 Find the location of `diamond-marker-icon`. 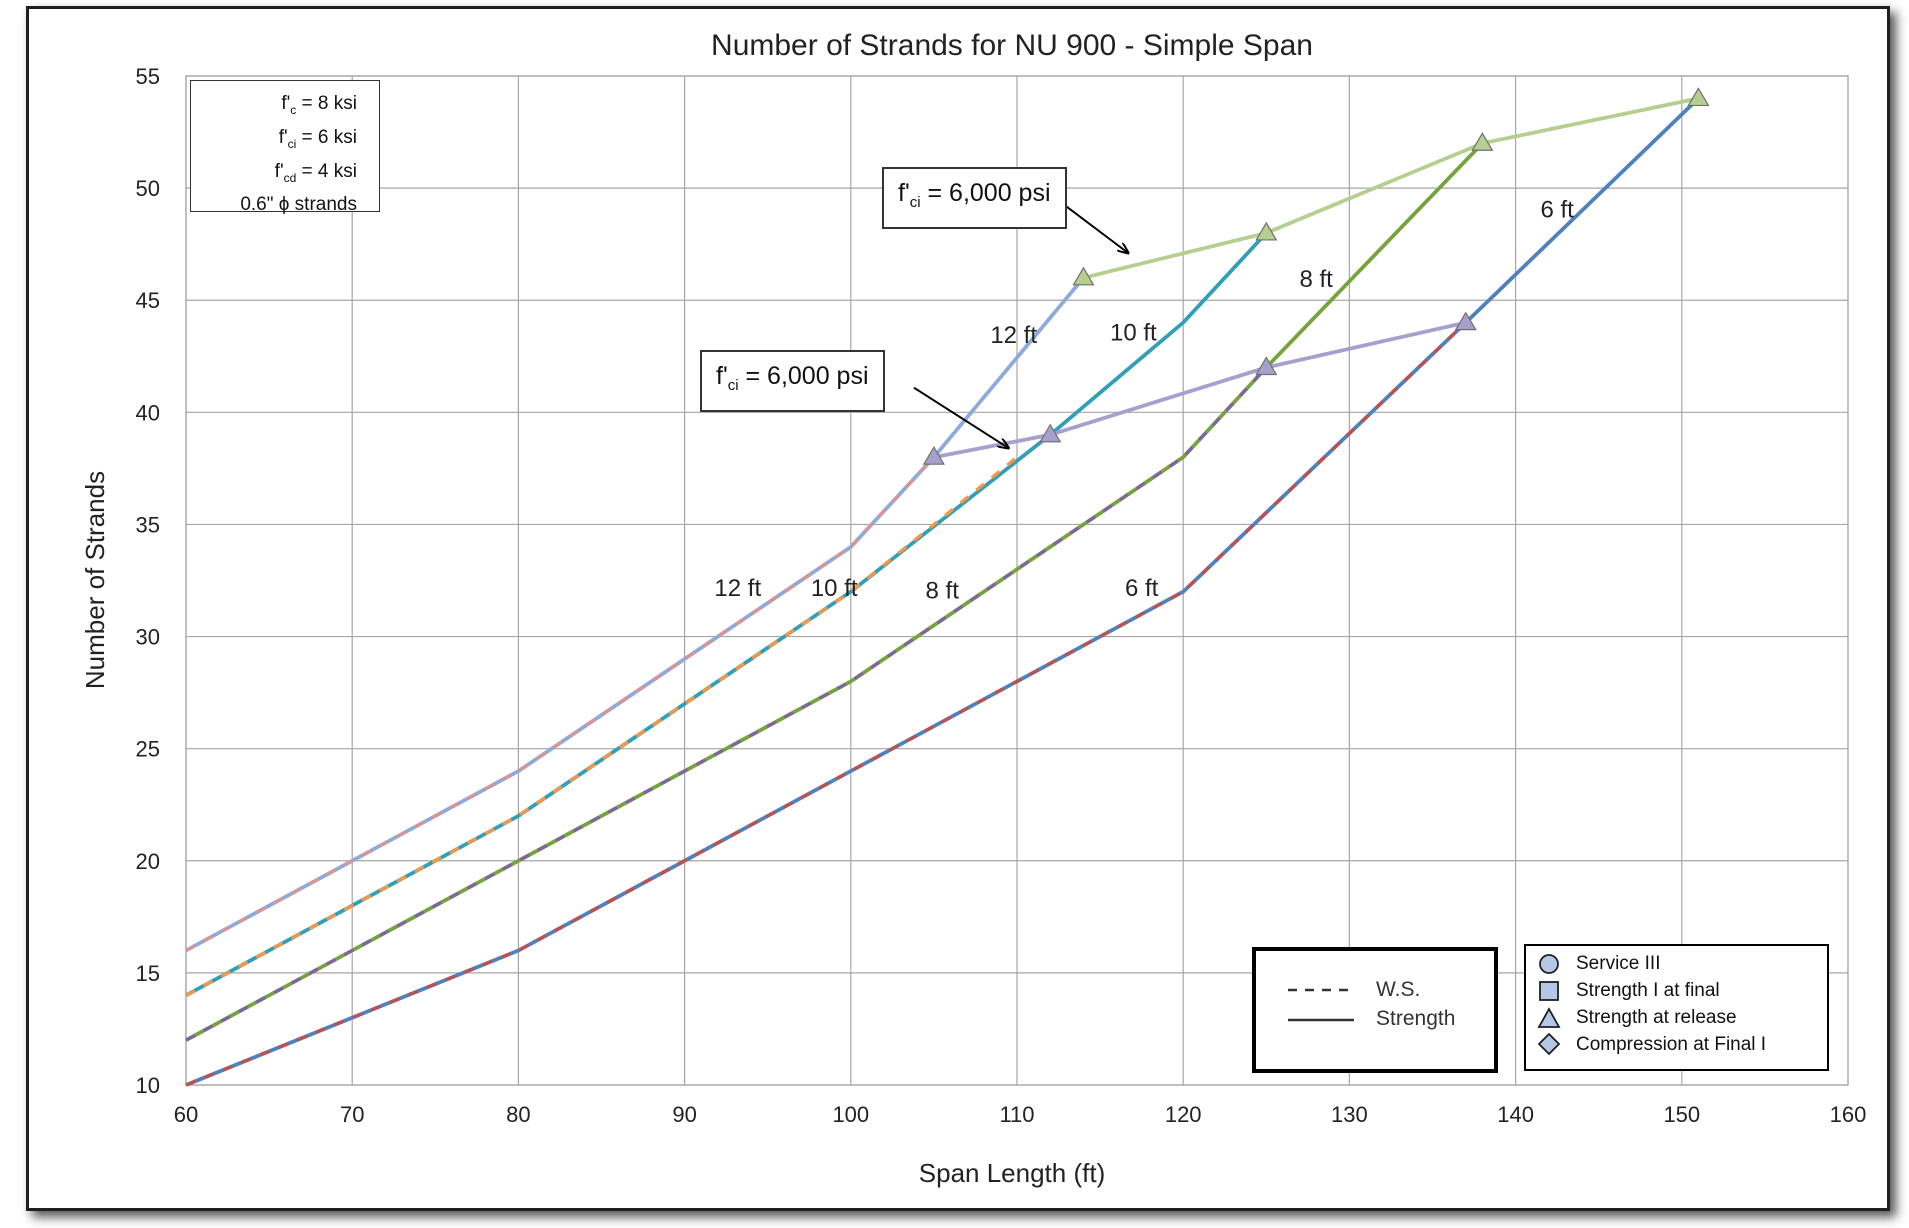

diamond-marker-icon is located at coordinates (1549, 1044).